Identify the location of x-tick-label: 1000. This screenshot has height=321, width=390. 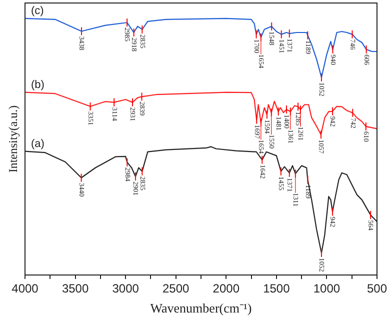
(326, 289).